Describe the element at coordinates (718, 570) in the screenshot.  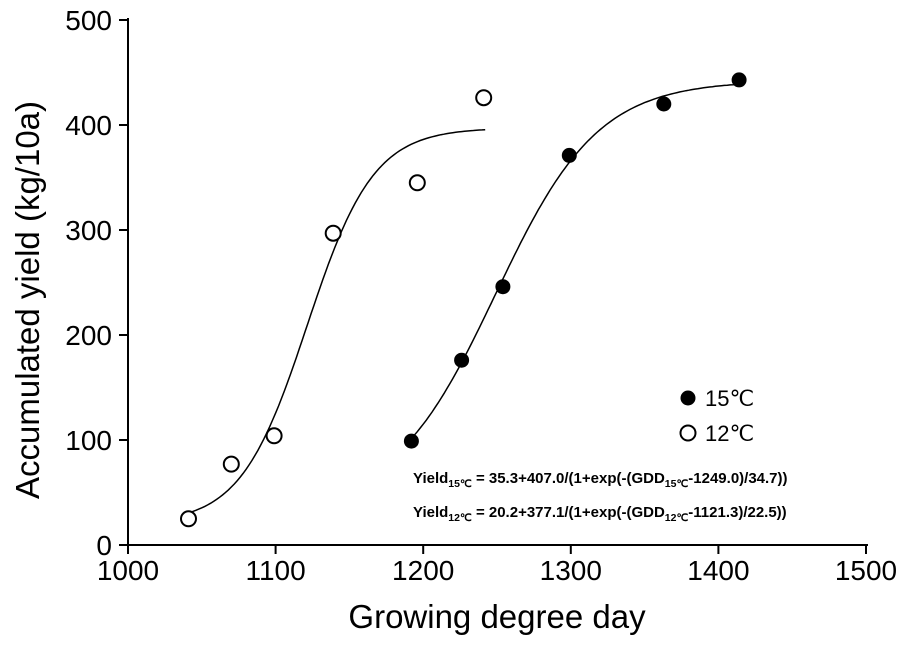
I see `x-tick-label: 1400` at that location.